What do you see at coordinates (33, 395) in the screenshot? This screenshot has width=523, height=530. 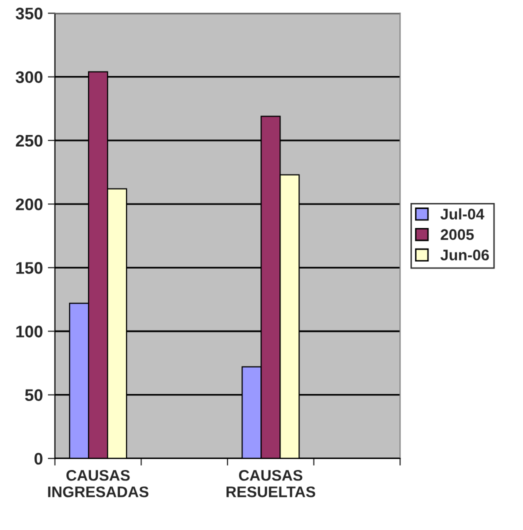 I see `y-tick-label: 50` at bounding box center [33, 395].